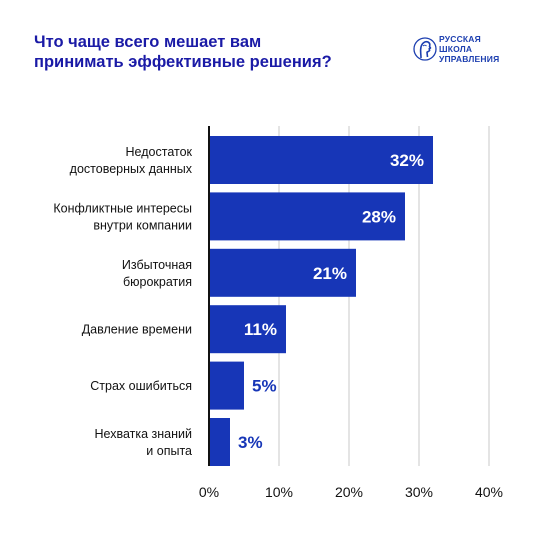  I want to click on bar-value-label: 32%, so click(407, 160).